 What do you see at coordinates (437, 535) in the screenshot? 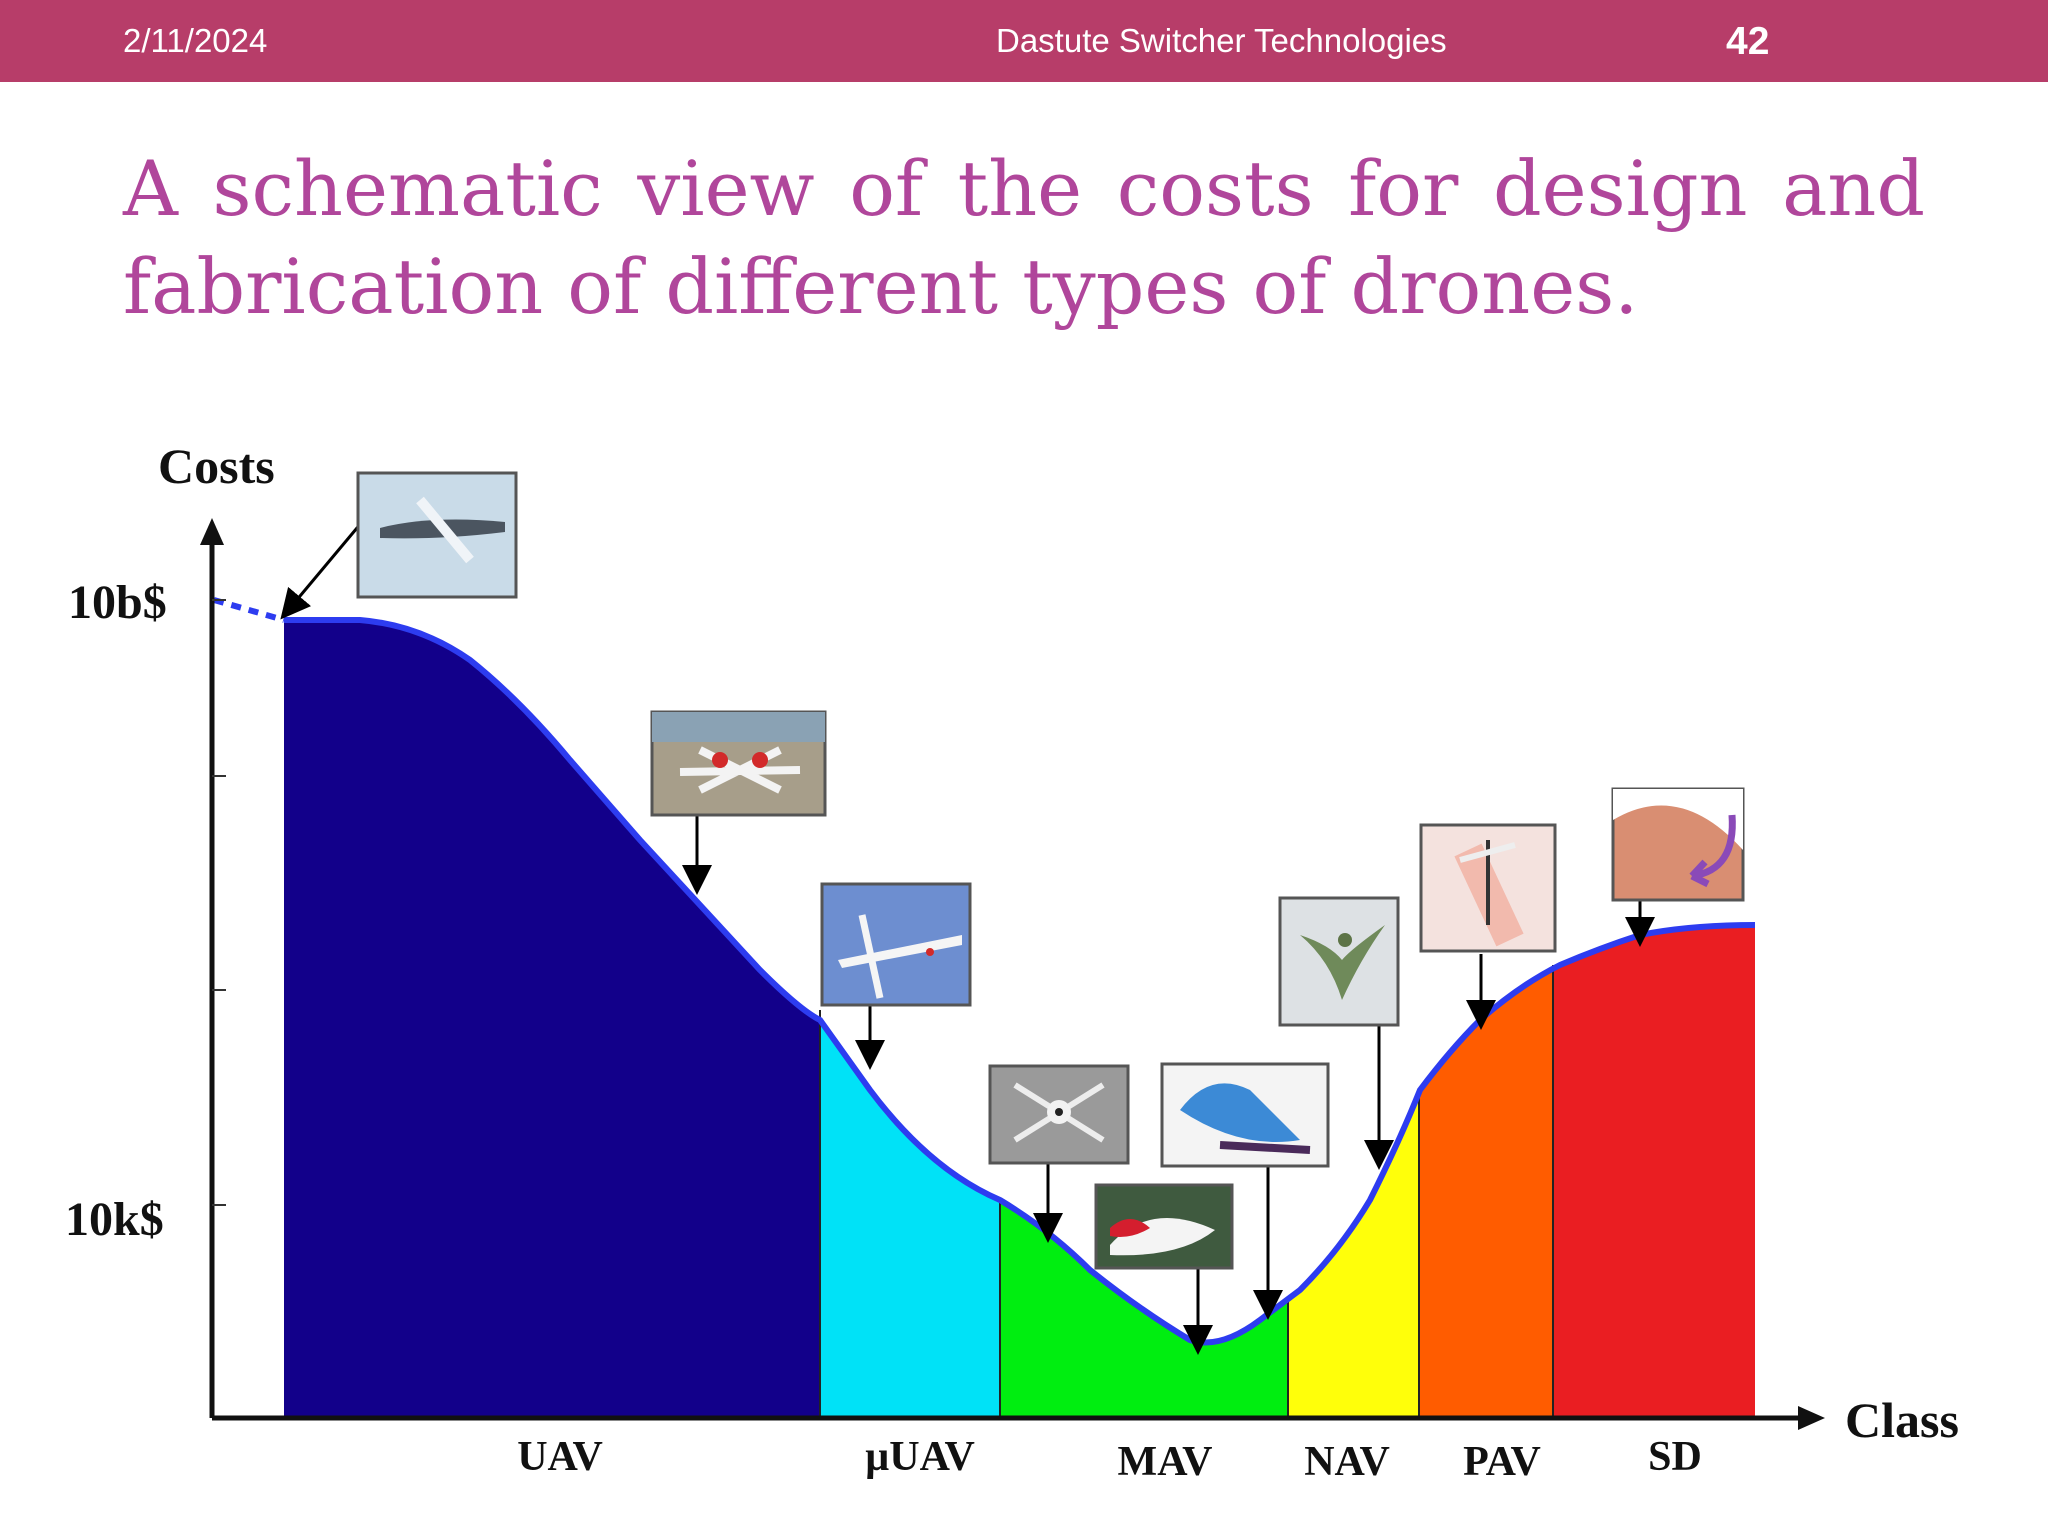
I see `photo-global-hawk` at bounding box center [437, 535].